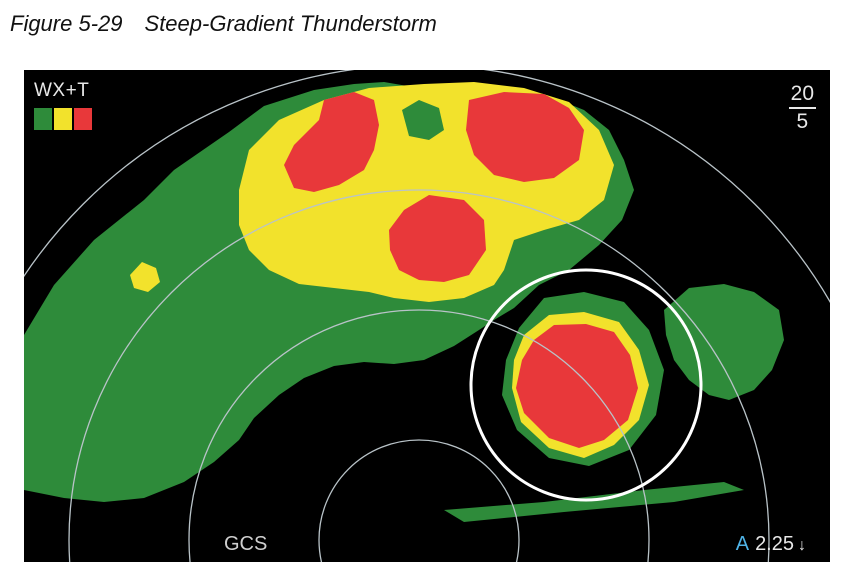  I want to click on range-inner-value: 5, so click(802, 121).